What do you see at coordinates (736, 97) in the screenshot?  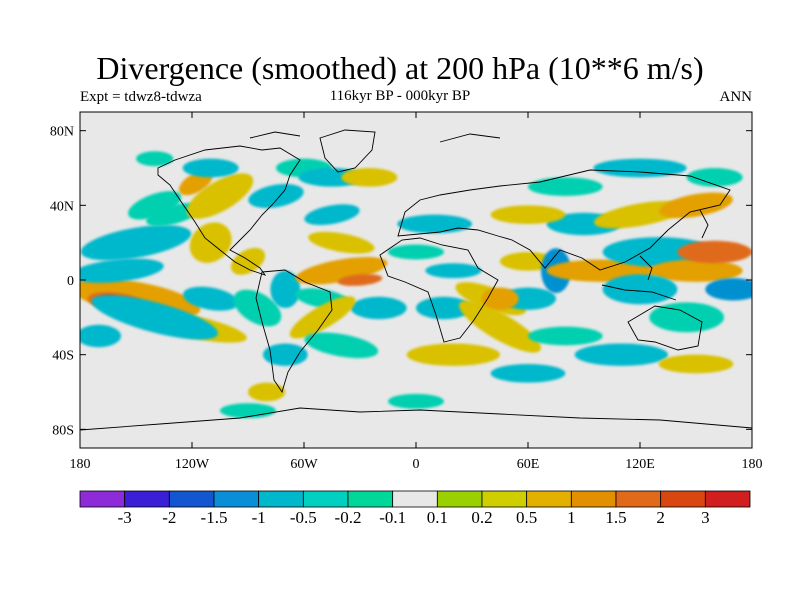 I see `season-label: ANN` at bounding box center [736, 97].